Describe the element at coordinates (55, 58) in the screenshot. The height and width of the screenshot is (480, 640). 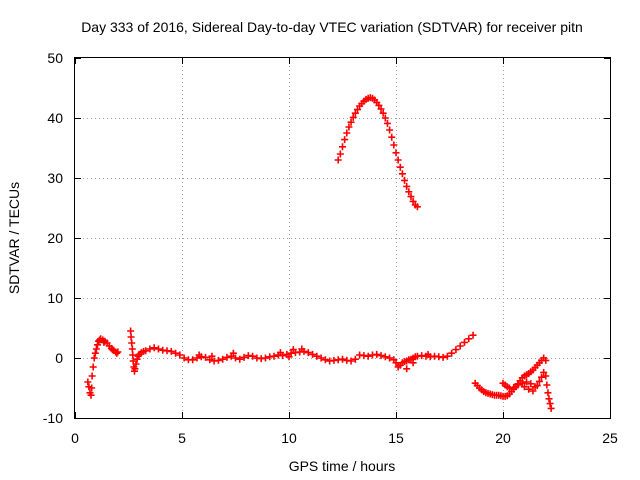
I see `y-tick-label: 50` at that location.